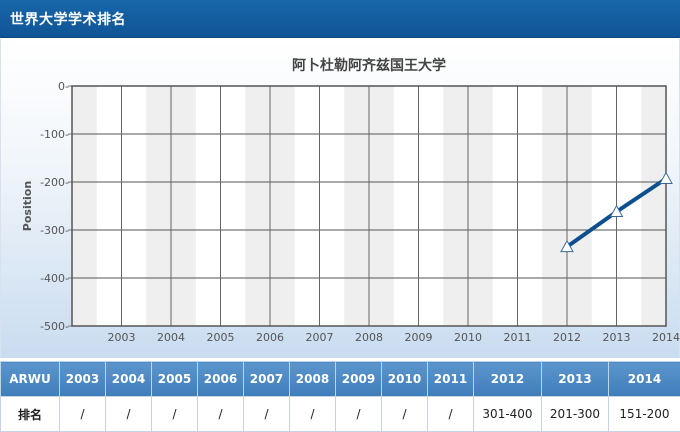 The width and height of the screenshot is (680, 432). Describe the element at coordinates (644, 379) in the screenshot. I see `column-header: 2014` at that location.